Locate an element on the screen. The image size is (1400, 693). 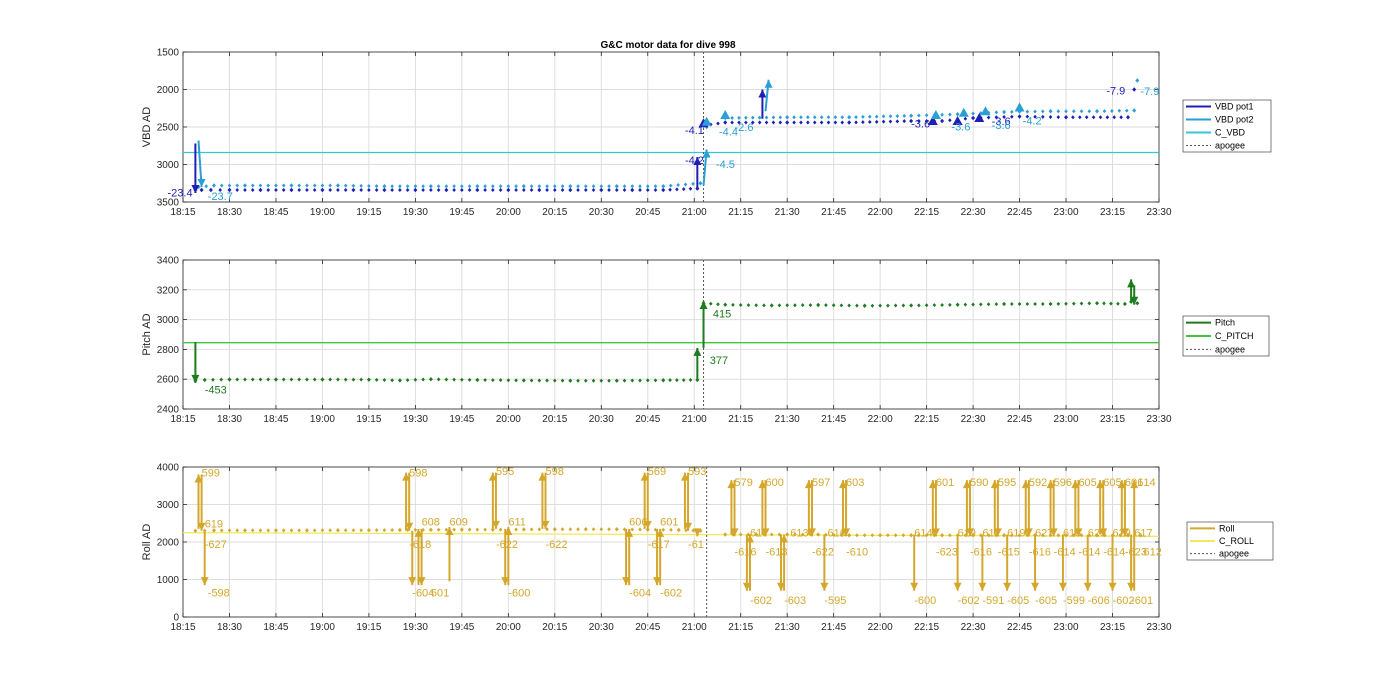
value-annotation: -602 is located at coordinates (1124, 601).